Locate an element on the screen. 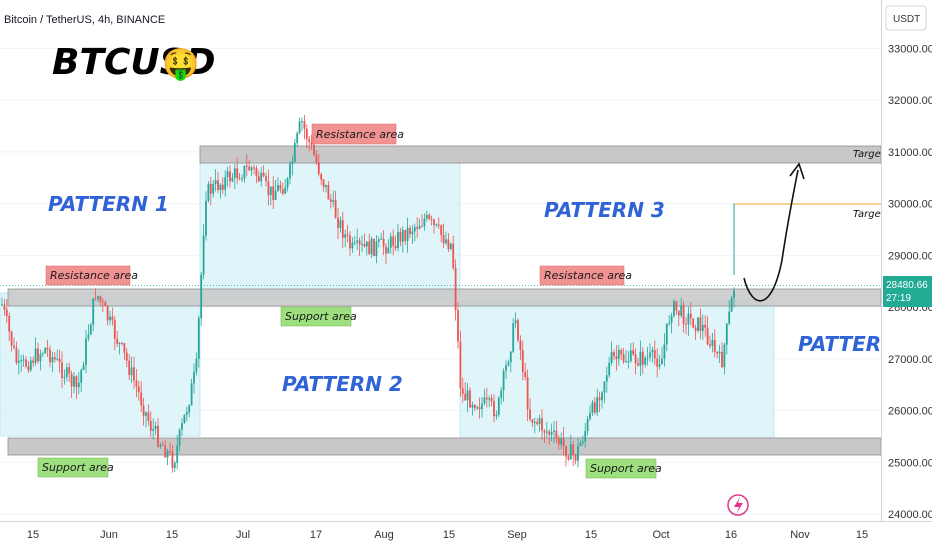 Image resolution: width=932 pixels, height=550 pixels. resistance-label-mid: Resistance area is located at coordinates (588, 275).